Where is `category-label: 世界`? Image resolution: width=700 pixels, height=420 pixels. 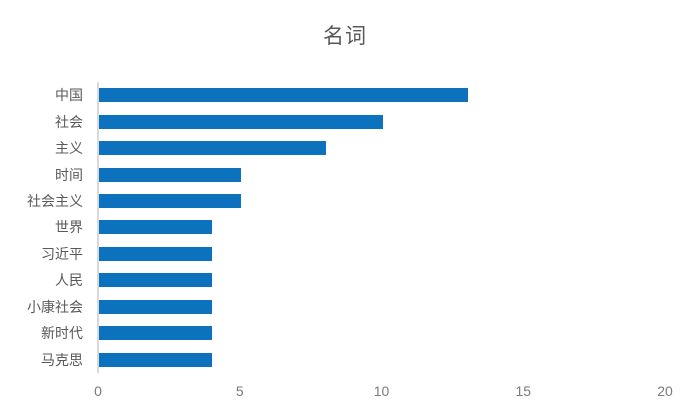 category-label: 世界 is located at coordinates (69, 227).